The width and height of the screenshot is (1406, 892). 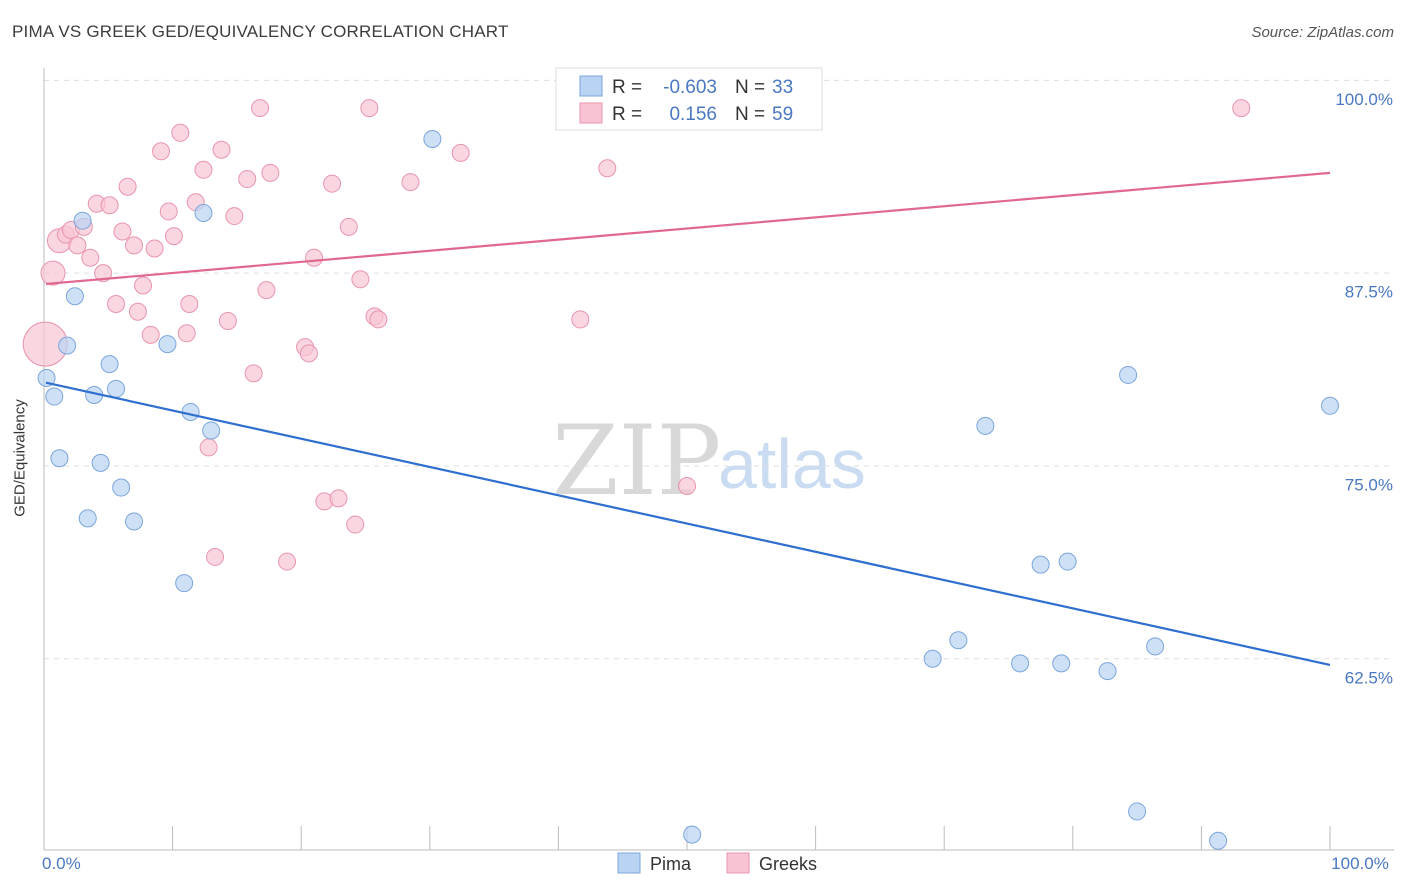 What do you see at coordinates (1322, 32) in the screenshot?
I see `source-label: Source: ZipAtlas.com` at bounding box center [1322, 32].